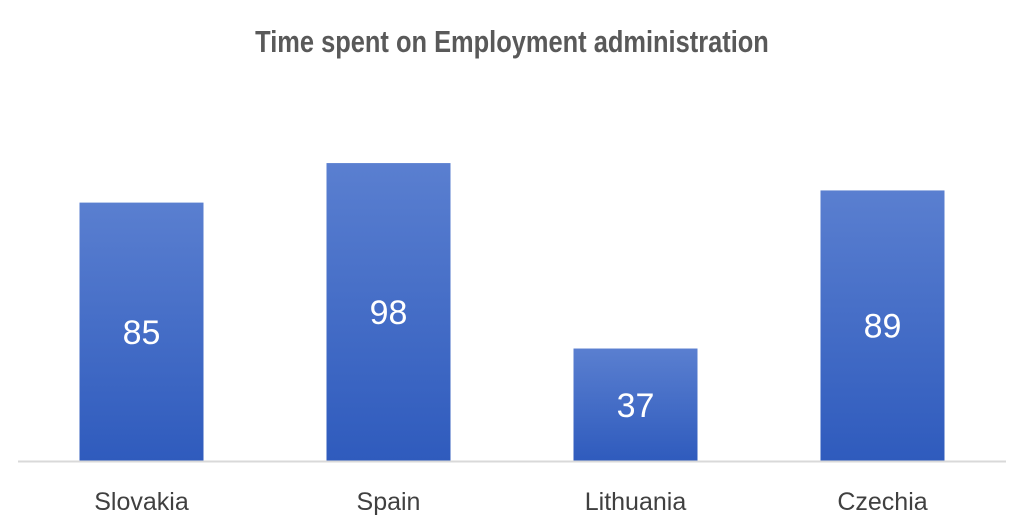 The width and height of the screenshot is (1024, 524). I want to click on data-label-slovakia: 85, so click(142, 333).